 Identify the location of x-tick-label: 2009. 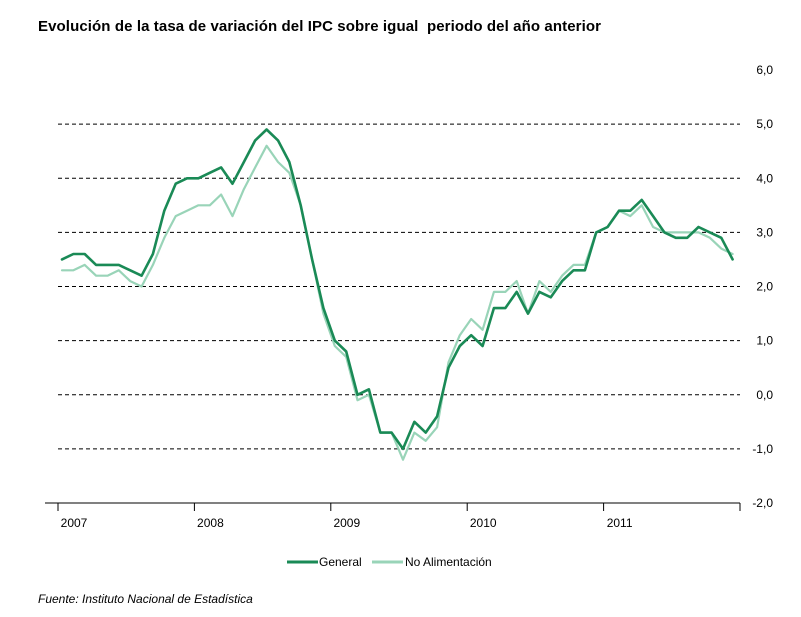
(346, 523).